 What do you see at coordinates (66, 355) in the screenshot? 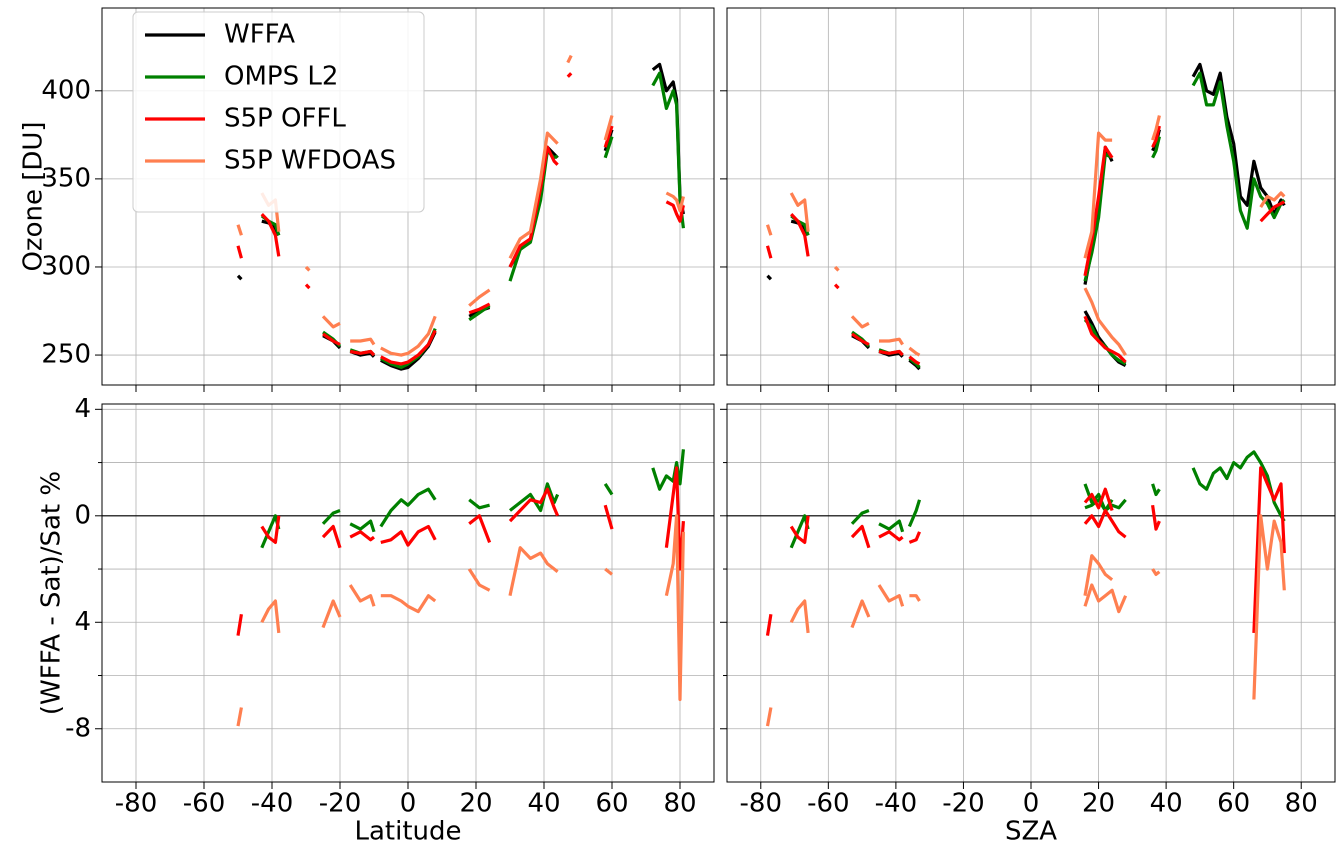
I see `y-tick-label: 250` at bounding box center [66, 355].